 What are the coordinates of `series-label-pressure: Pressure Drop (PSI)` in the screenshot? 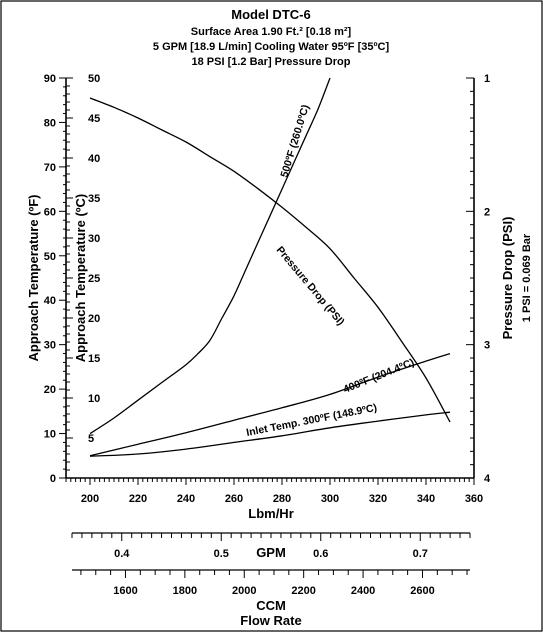 It's located at (310, 286).